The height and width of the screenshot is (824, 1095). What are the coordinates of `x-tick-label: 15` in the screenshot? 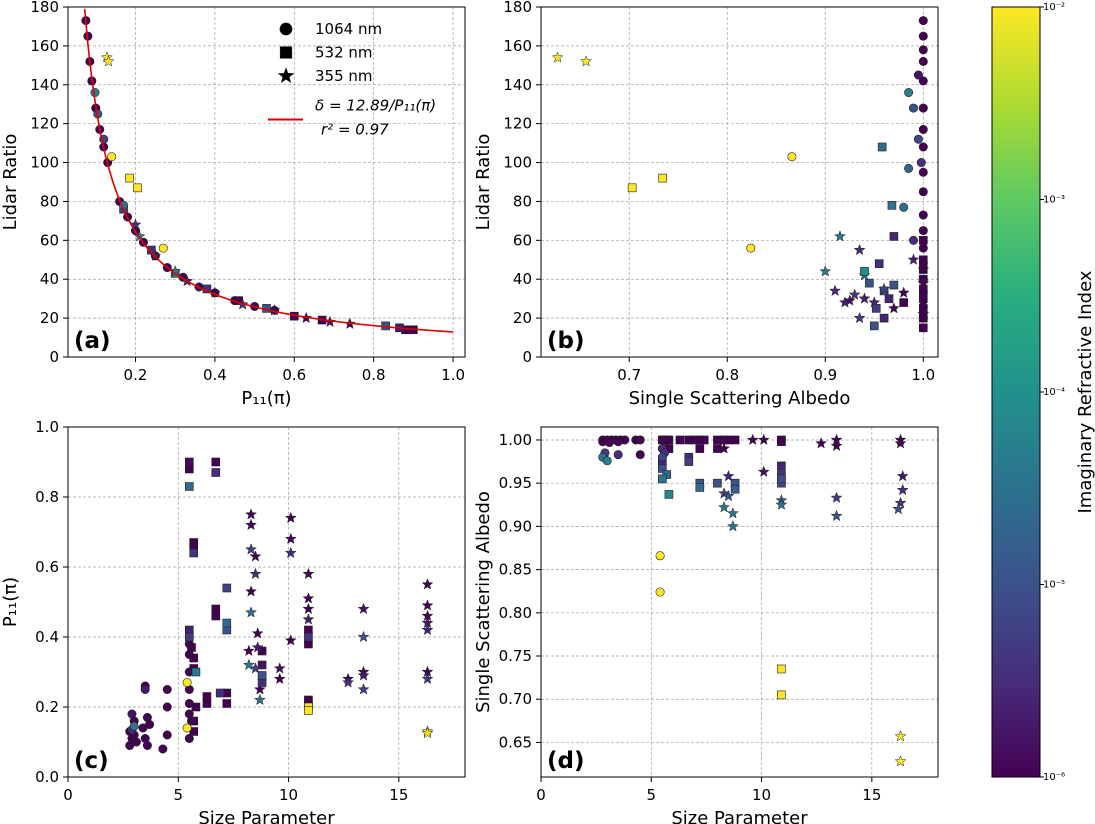 It's located at (398, 795).